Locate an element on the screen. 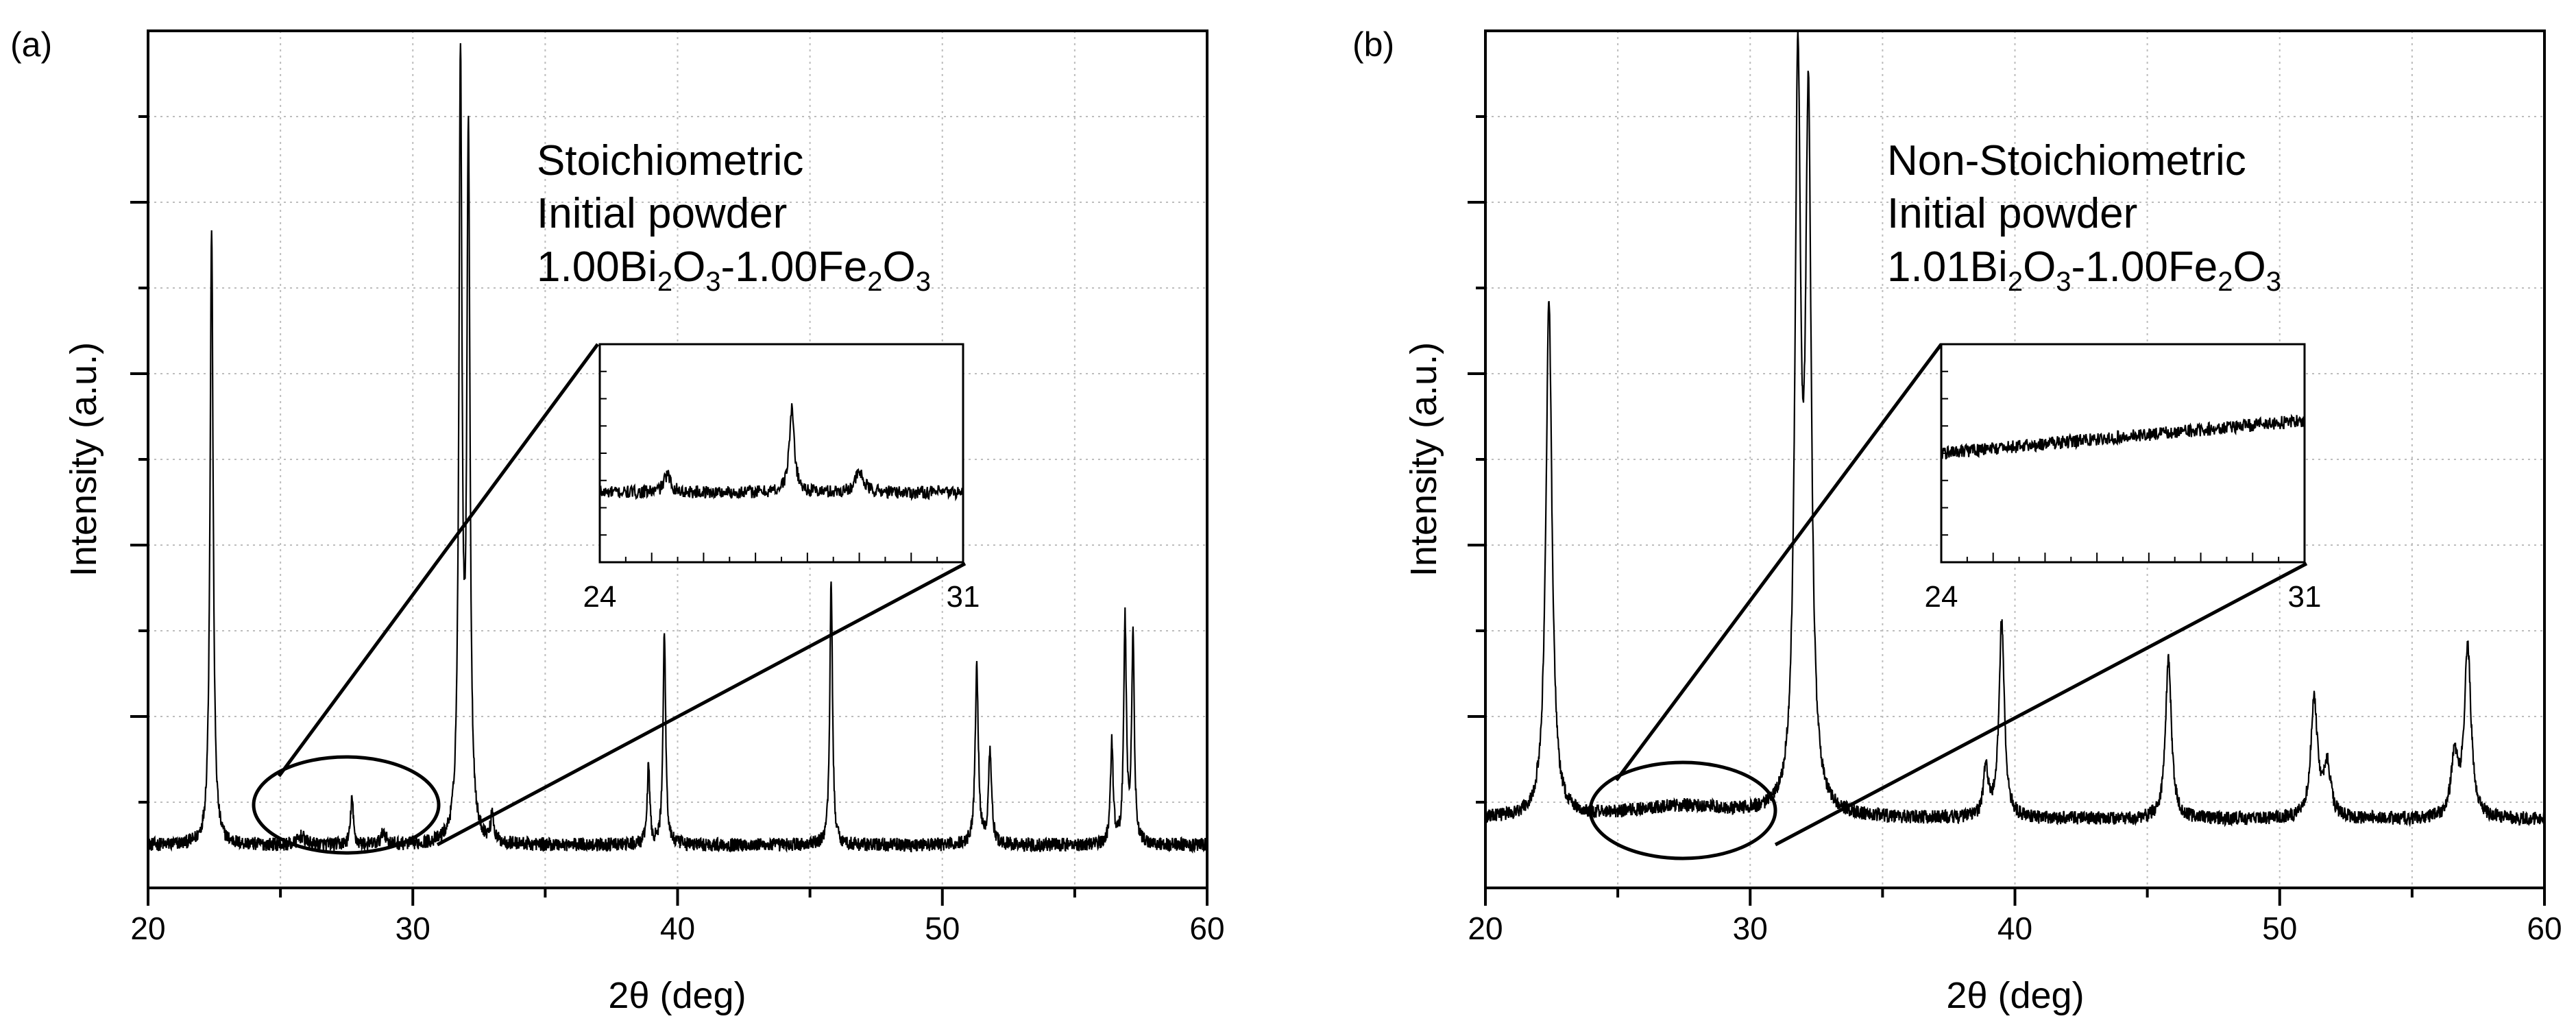 The width and height of the screenshot is (2576, 1036). panel-a-label: (a) is located at coordinates (31, 44).